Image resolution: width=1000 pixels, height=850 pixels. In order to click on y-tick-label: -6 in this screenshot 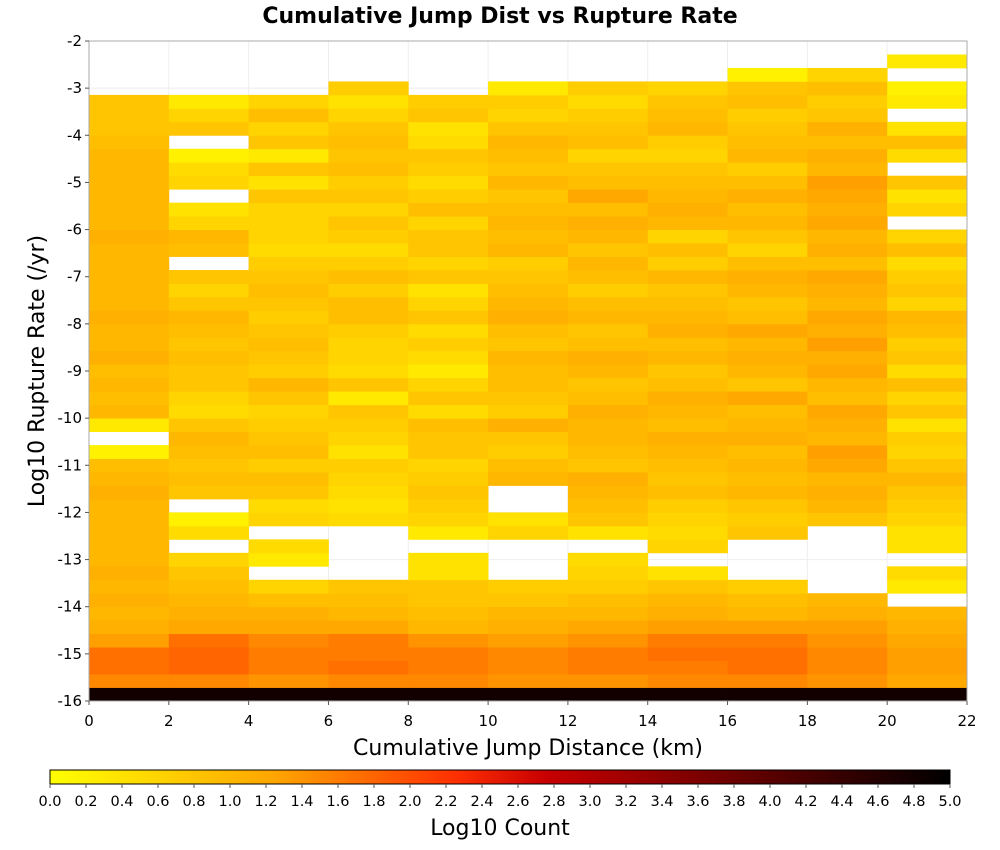, I will do `click(74, 230)`.